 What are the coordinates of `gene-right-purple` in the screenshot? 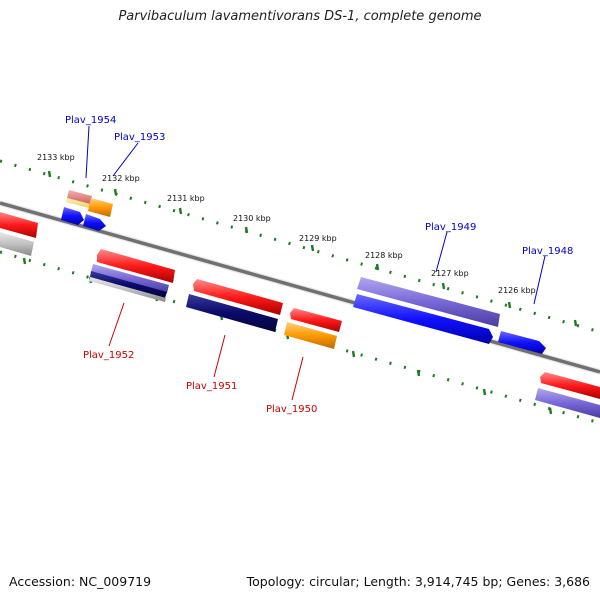 It's located at (567, 403).